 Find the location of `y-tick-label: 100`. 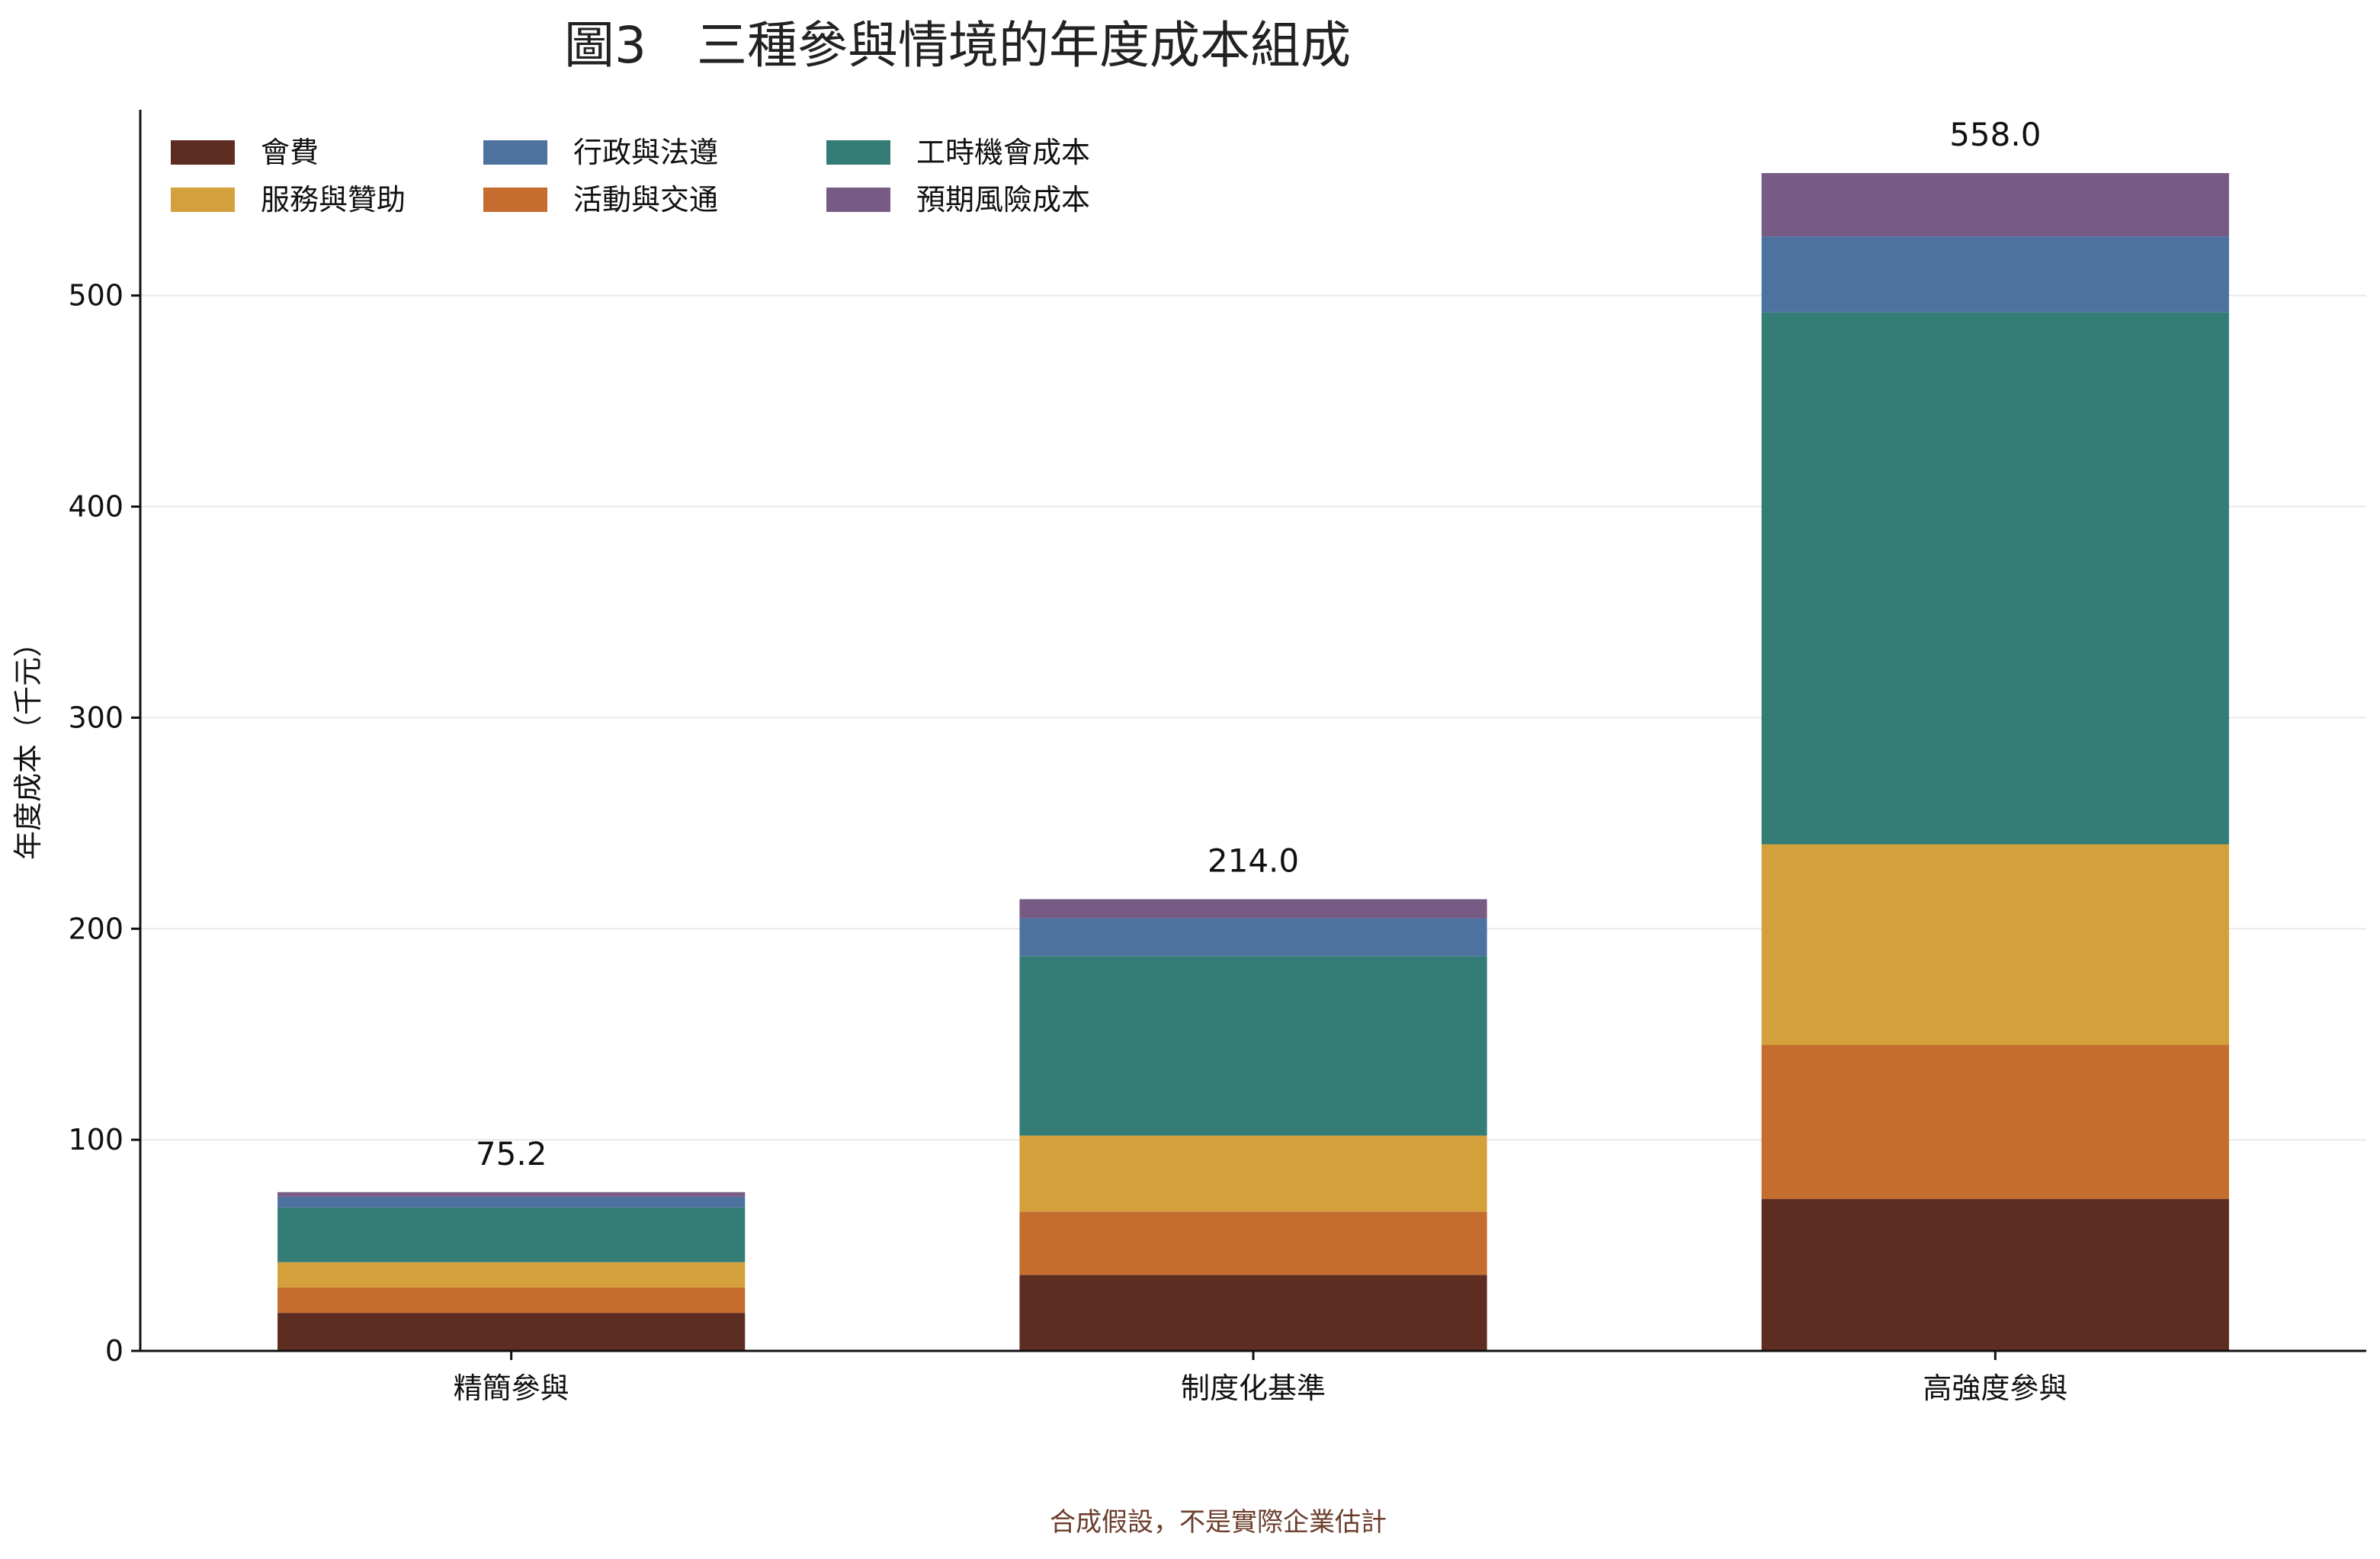

y-tick-label: 100 is located at coordinates (95, 1139).